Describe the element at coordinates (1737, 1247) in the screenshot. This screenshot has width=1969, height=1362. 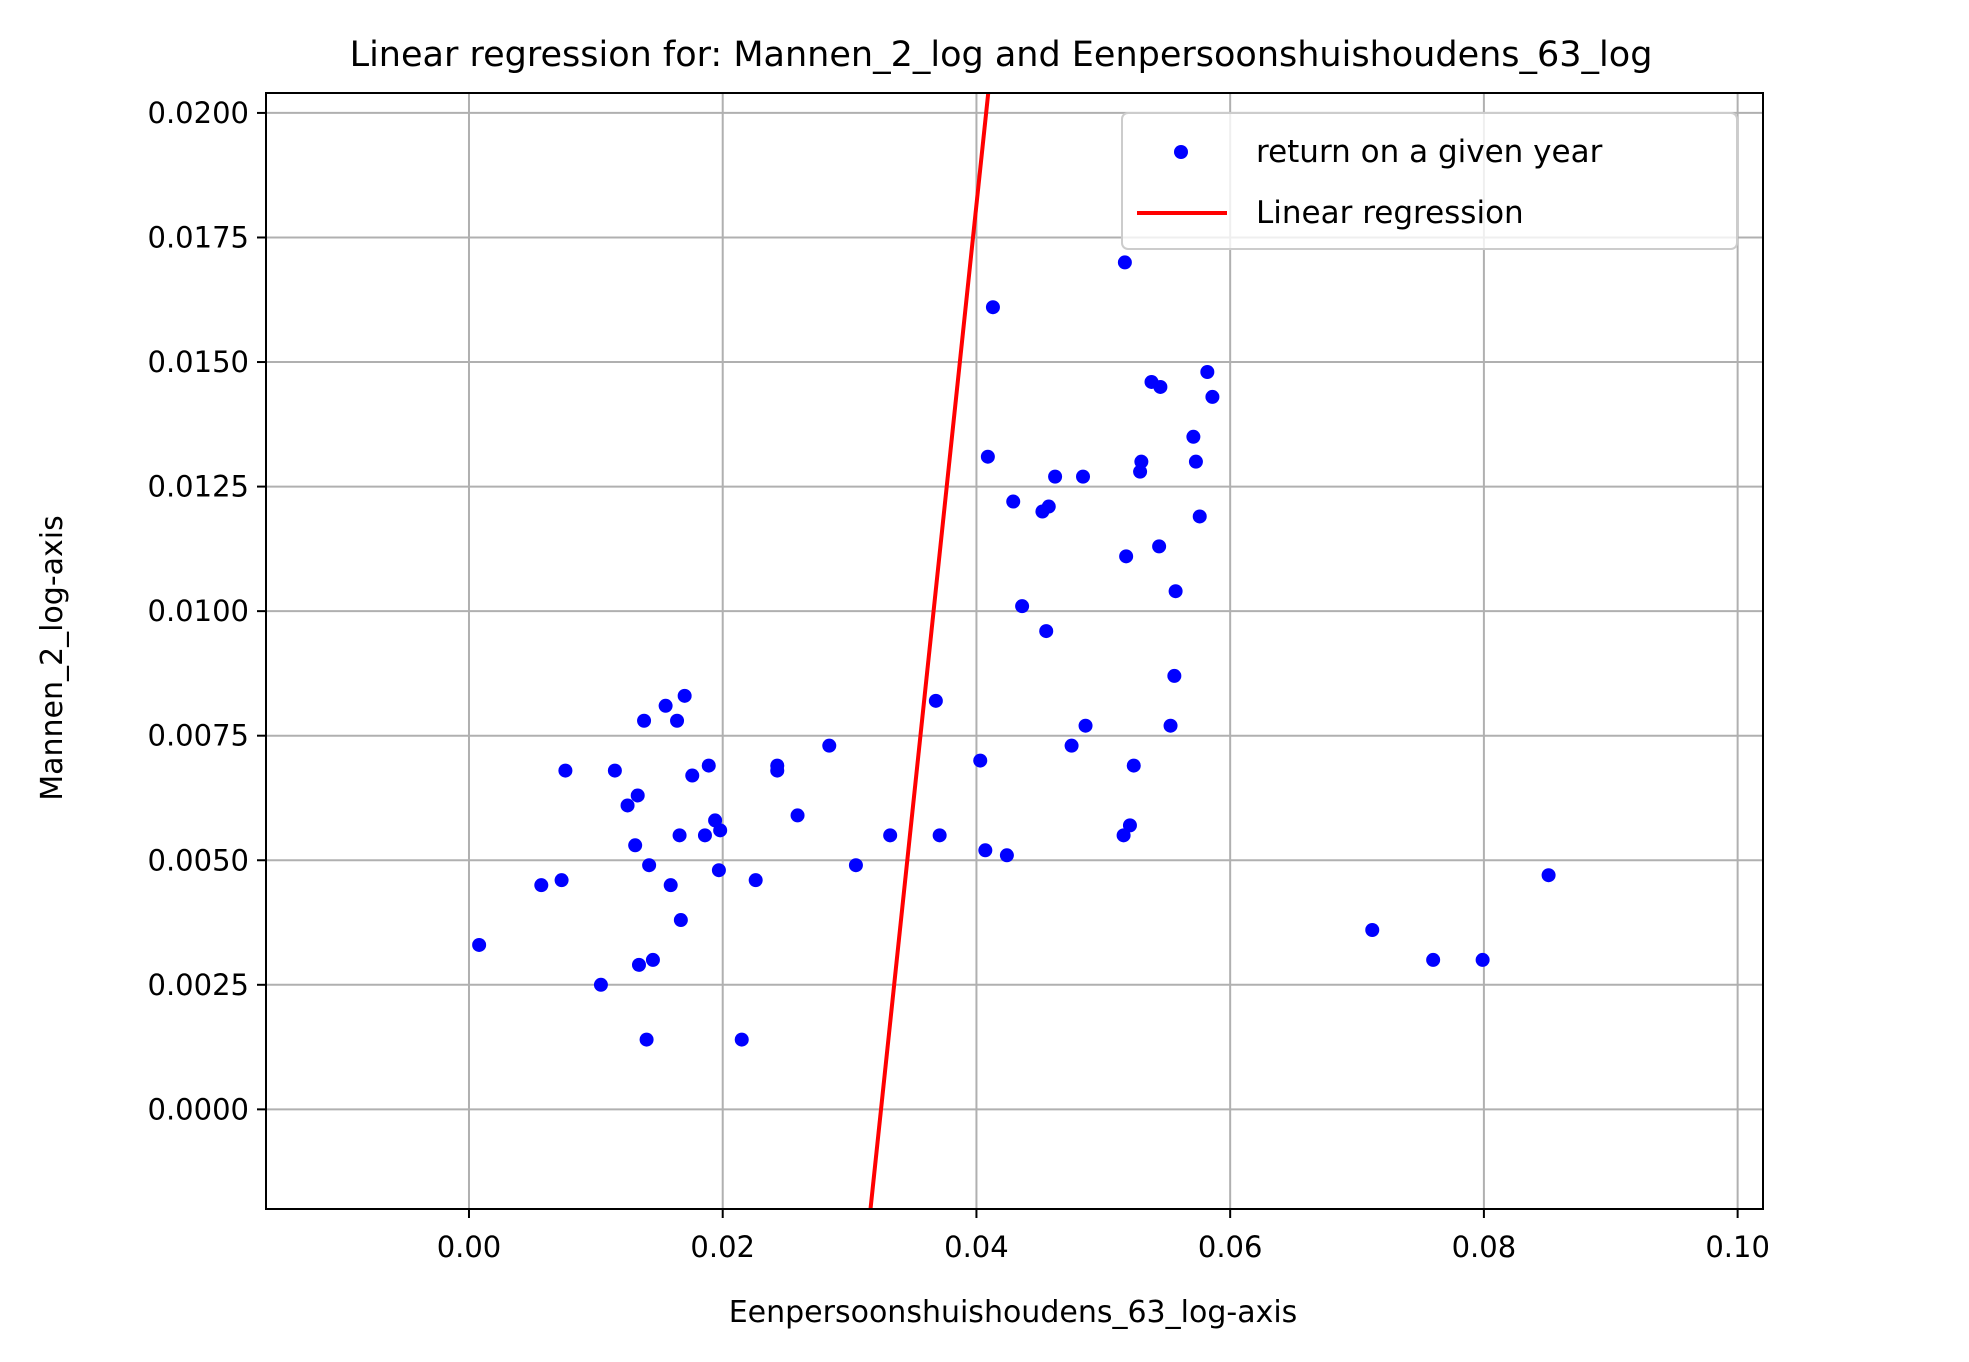
I see `x-tick-label: 0.10` at that location.